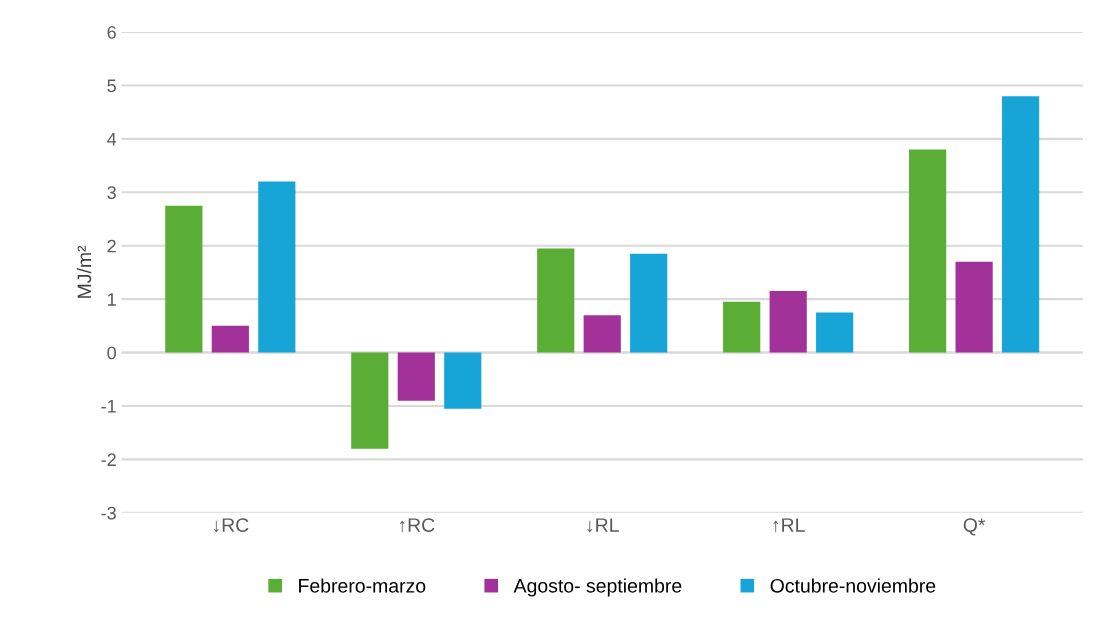  What do you see at coordinates (974, 527) in the screenshot?
I see `x-tick-label: Q*` at bounding box center [974, 527].